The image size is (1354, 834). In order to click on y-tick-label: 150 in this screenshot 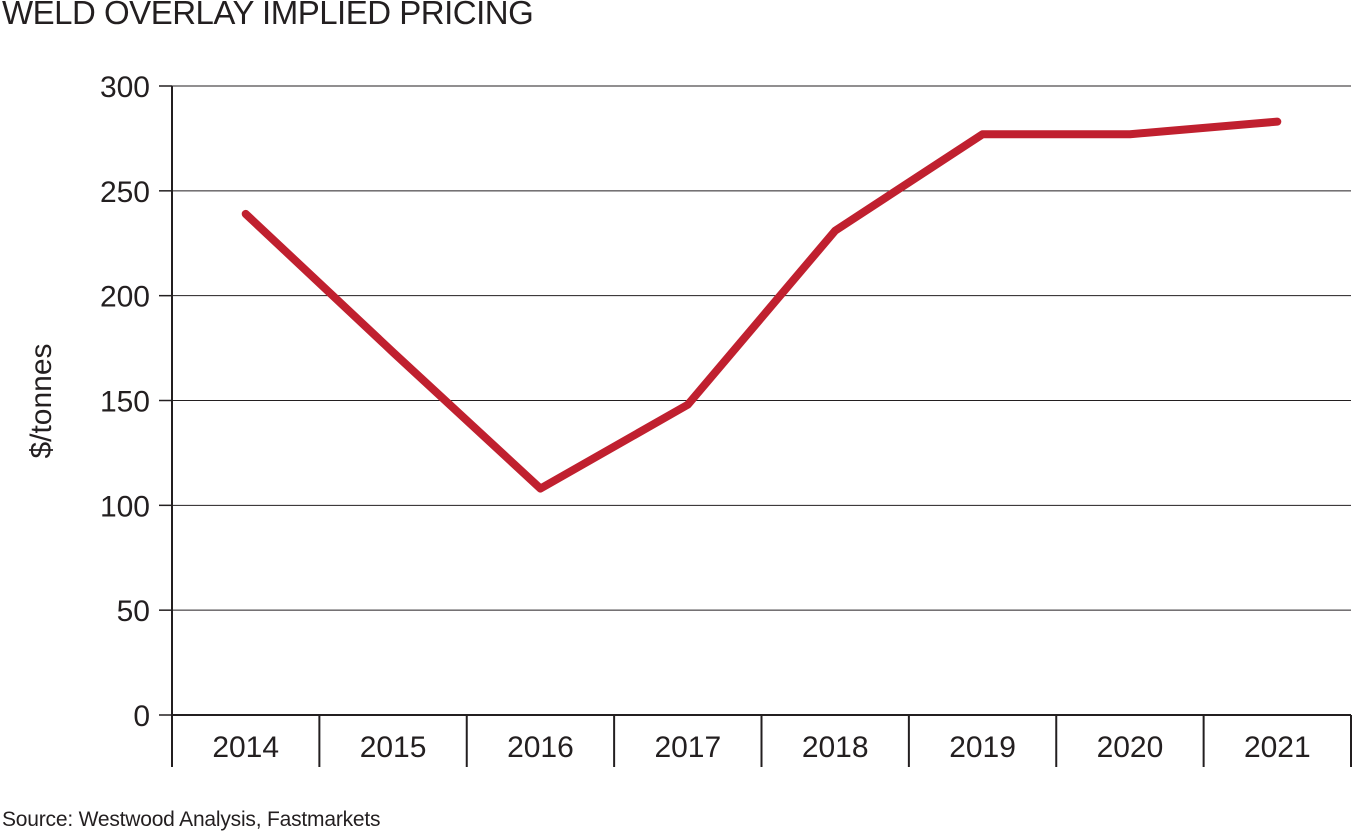, I will do `click(125, 402)`.